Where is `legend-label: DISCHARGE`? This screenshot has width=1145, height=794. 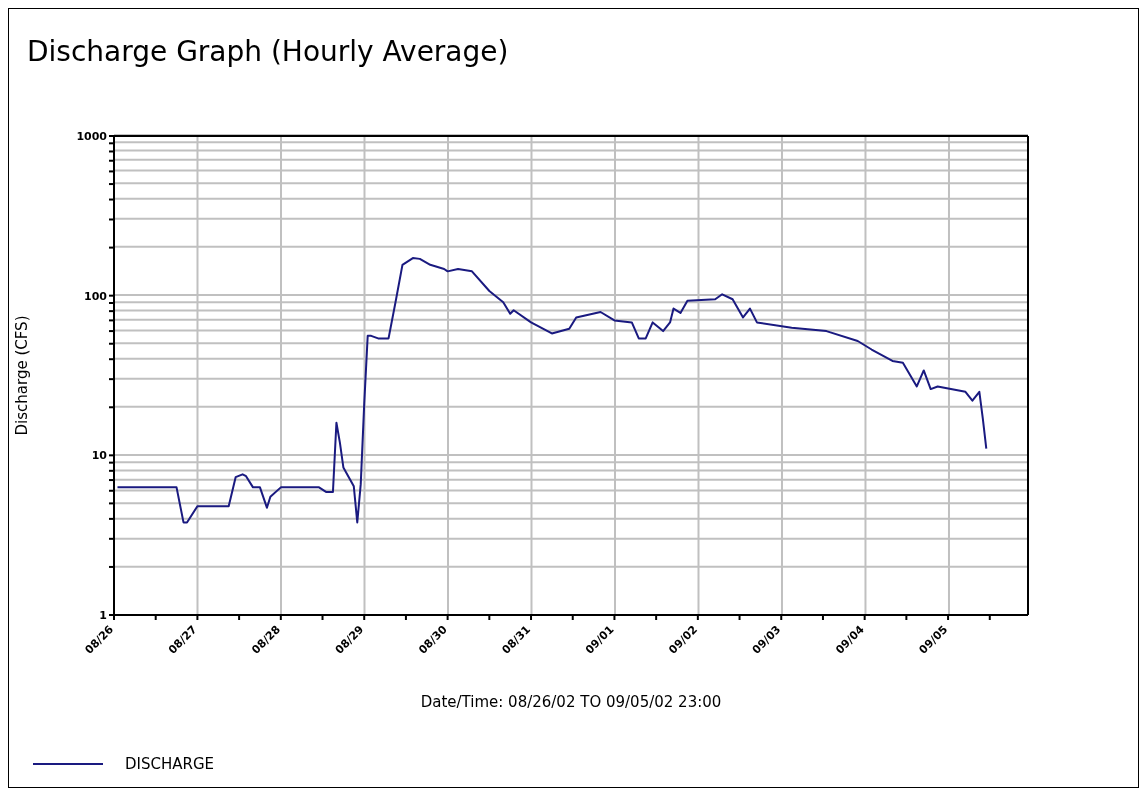
legend-label: DISCHARGE is located at coordinates (170, 764).